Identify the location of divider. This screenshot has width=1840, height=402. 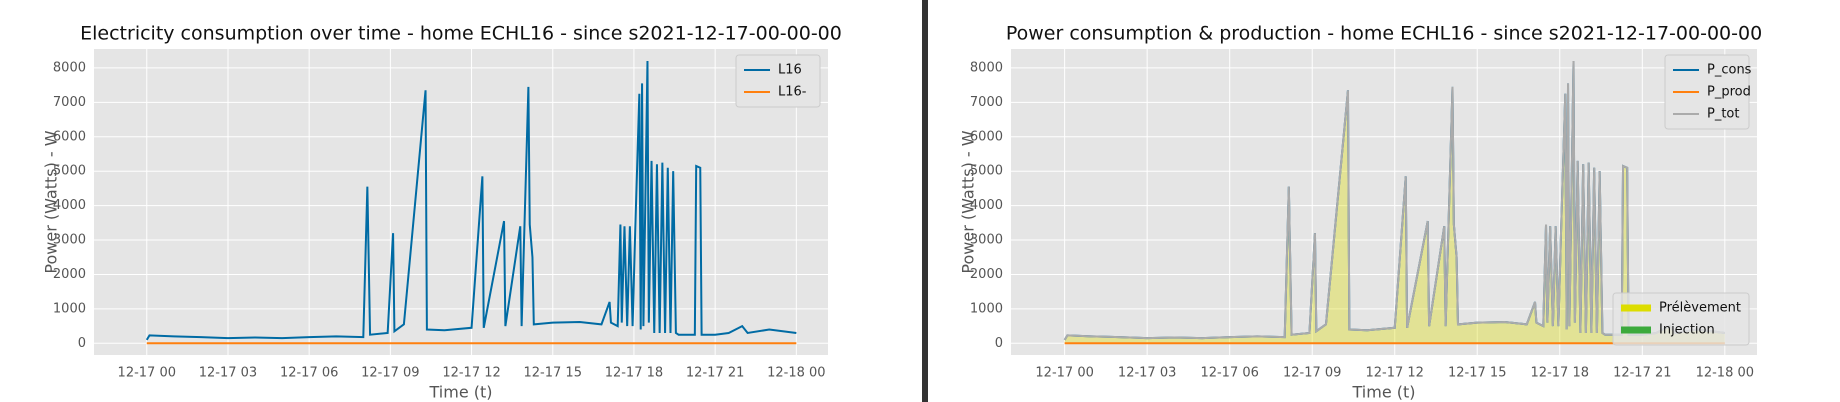
(925, 201).